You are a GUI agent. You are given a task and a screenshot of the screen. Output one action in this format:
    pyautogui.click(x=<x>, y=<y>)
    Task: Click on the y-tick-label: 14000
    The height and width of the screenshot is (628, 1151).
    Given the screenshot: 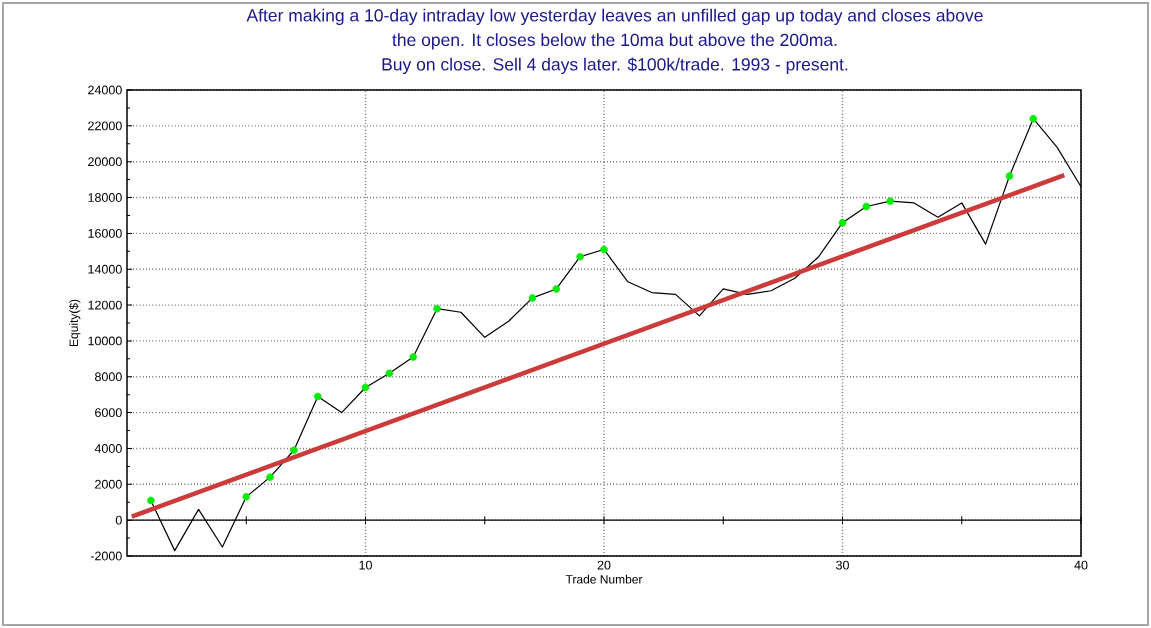 What is the action you would take?
    pyautogui.click(x=105, y=269)
    